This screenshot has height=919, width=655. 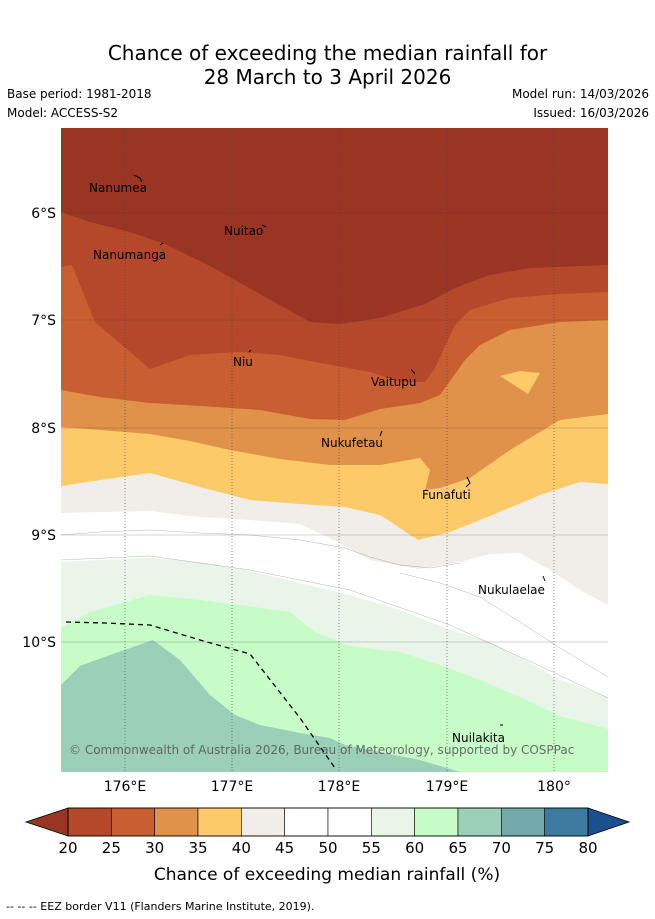 What do you see at coordinates (327, 848) in the screenshot?
I see `colorbar-tick-label: 50` at bounding box center [327, 848].